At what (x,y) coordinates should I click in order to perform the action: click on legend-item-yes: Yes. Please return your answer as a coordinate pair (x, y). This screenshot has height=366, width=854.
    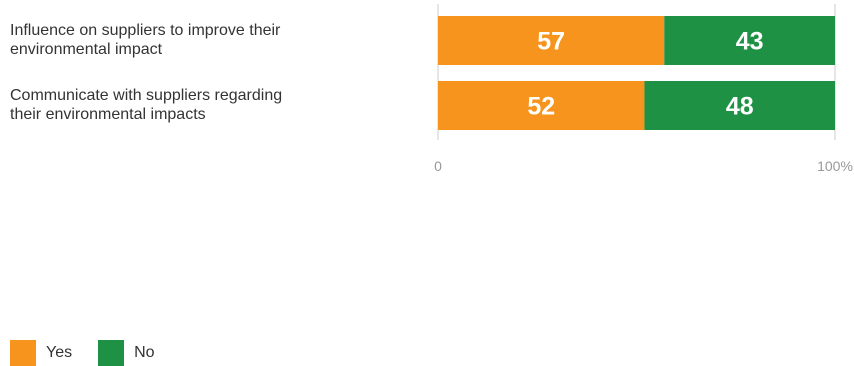
    Looking at the image, I should click on (41, 353).